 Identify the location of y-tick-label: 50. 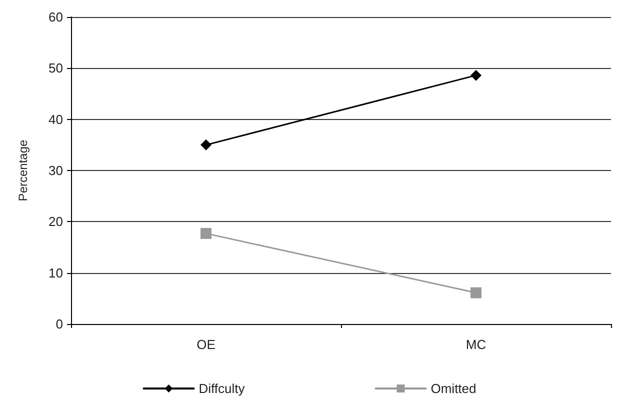
(55, 68).